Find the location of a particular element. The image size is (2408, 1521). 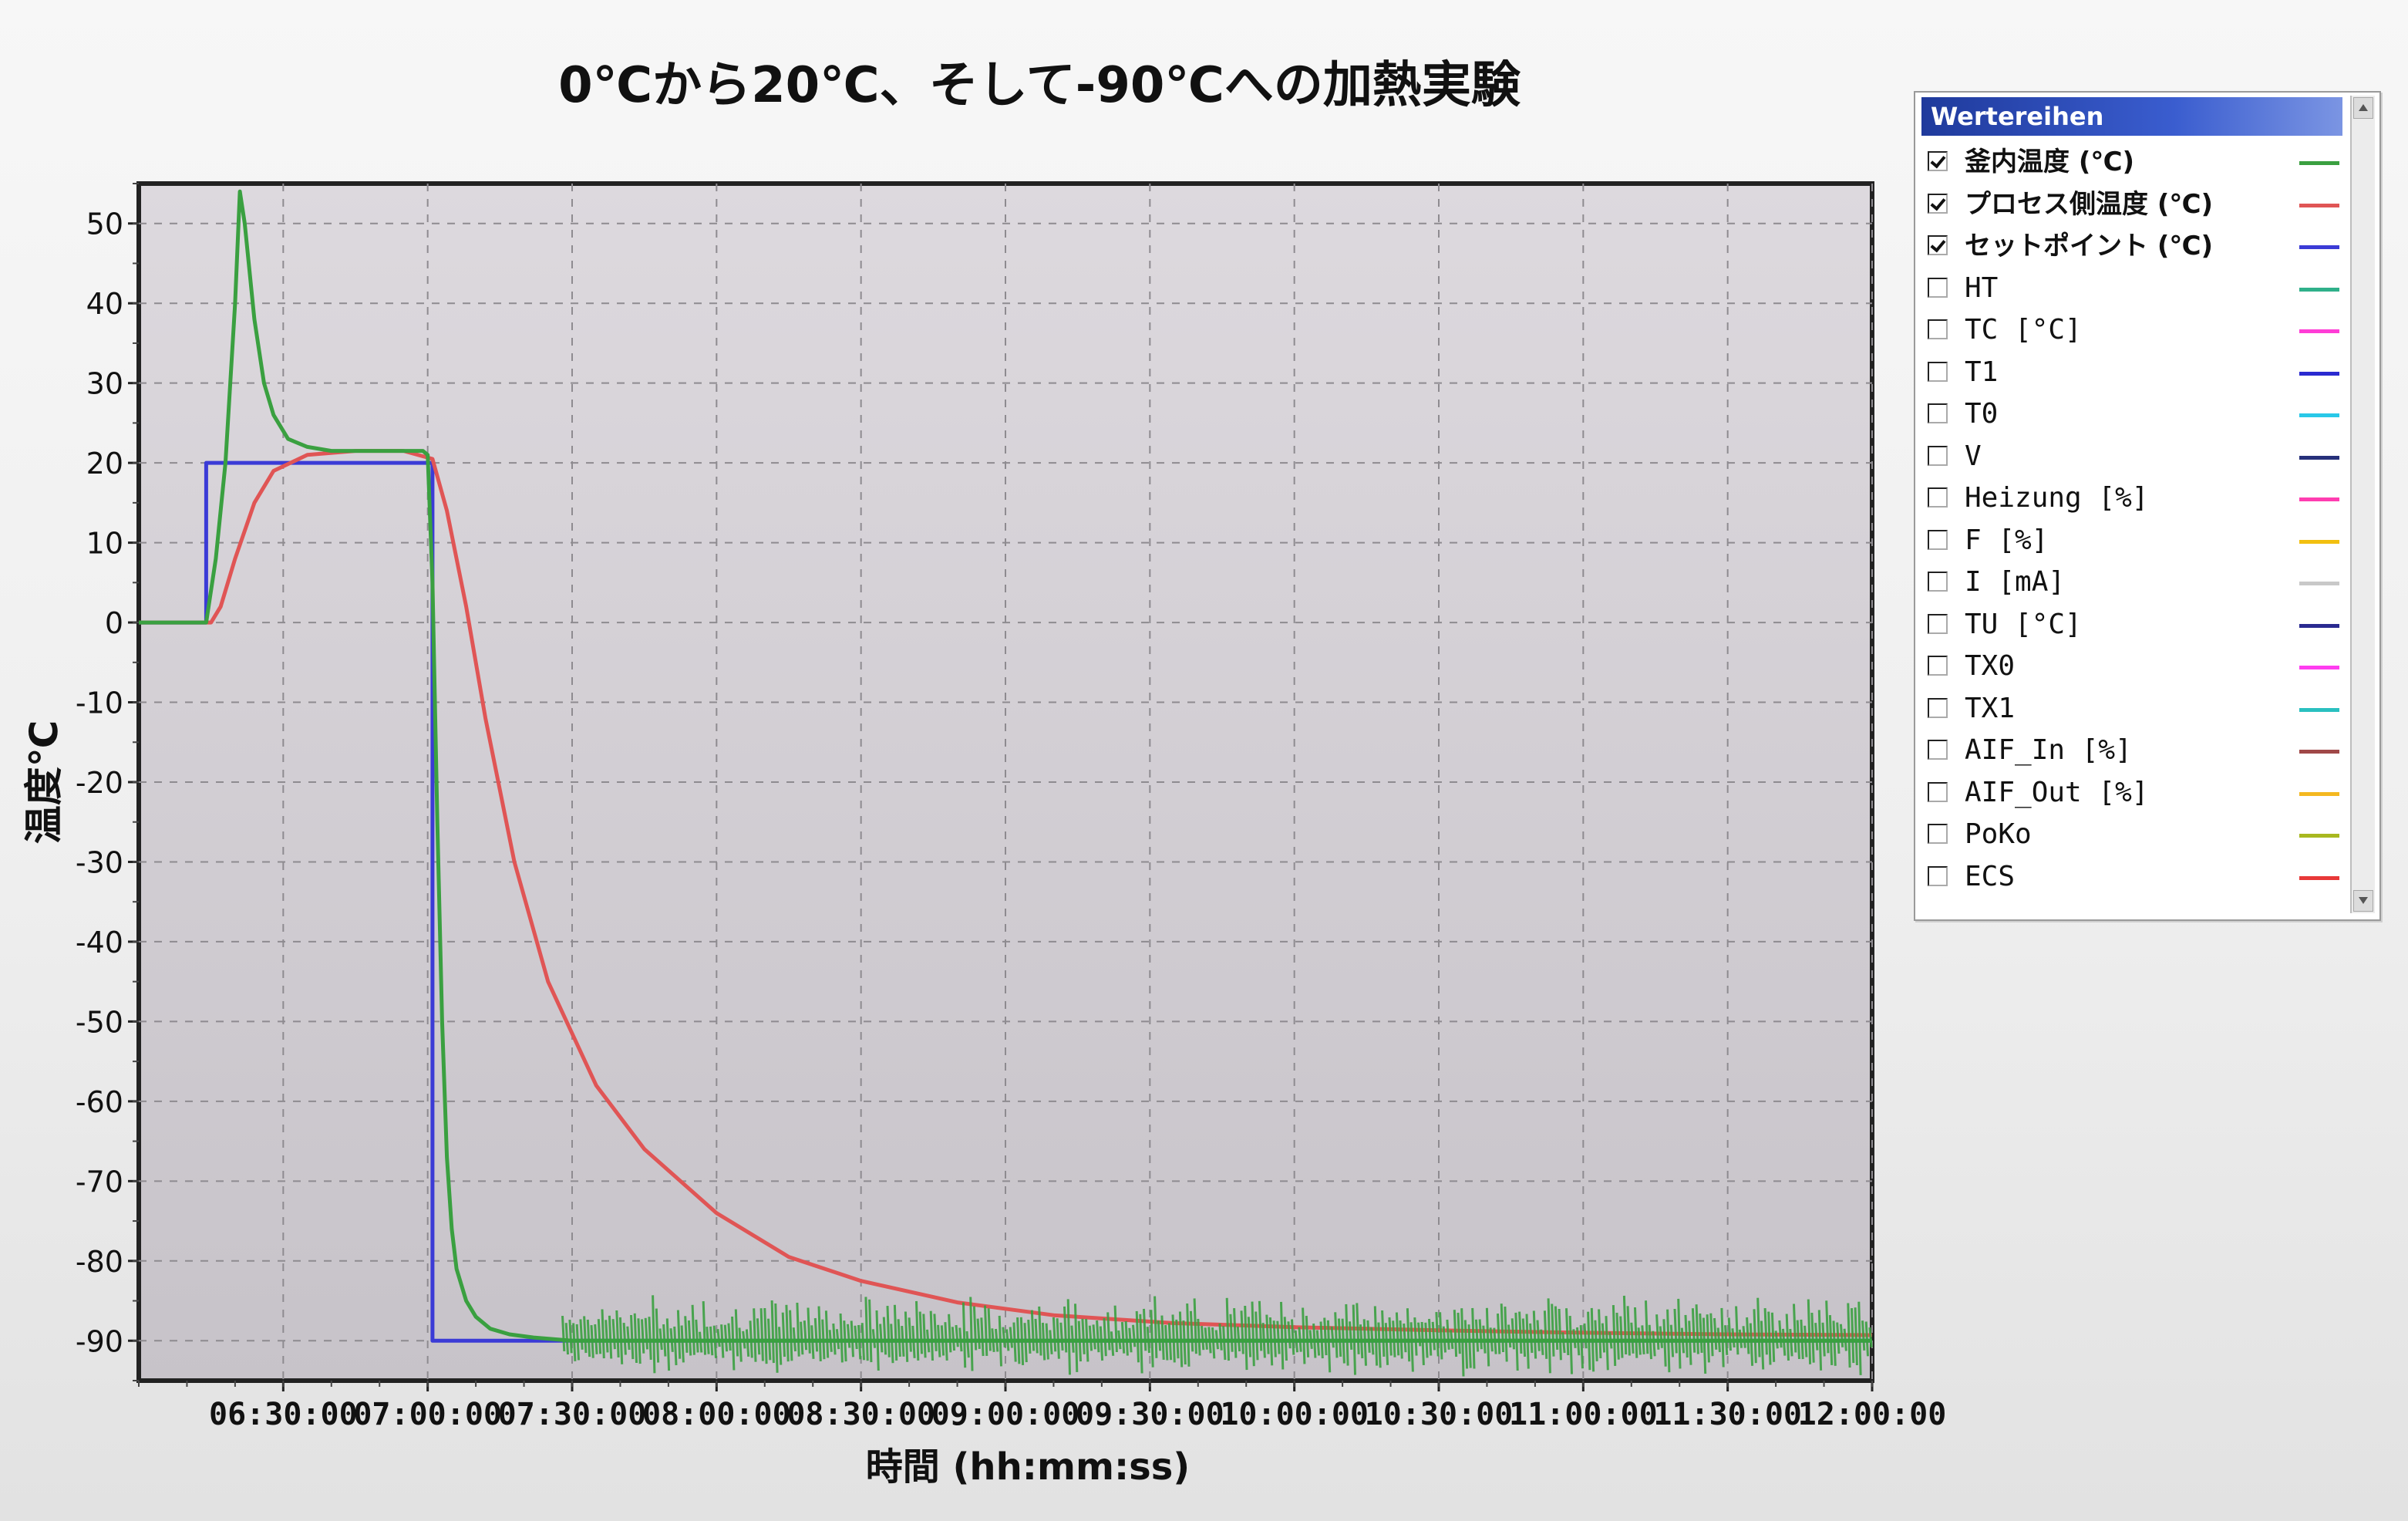

legend-item: TC [°C] is located at coordinates (2134, 331).